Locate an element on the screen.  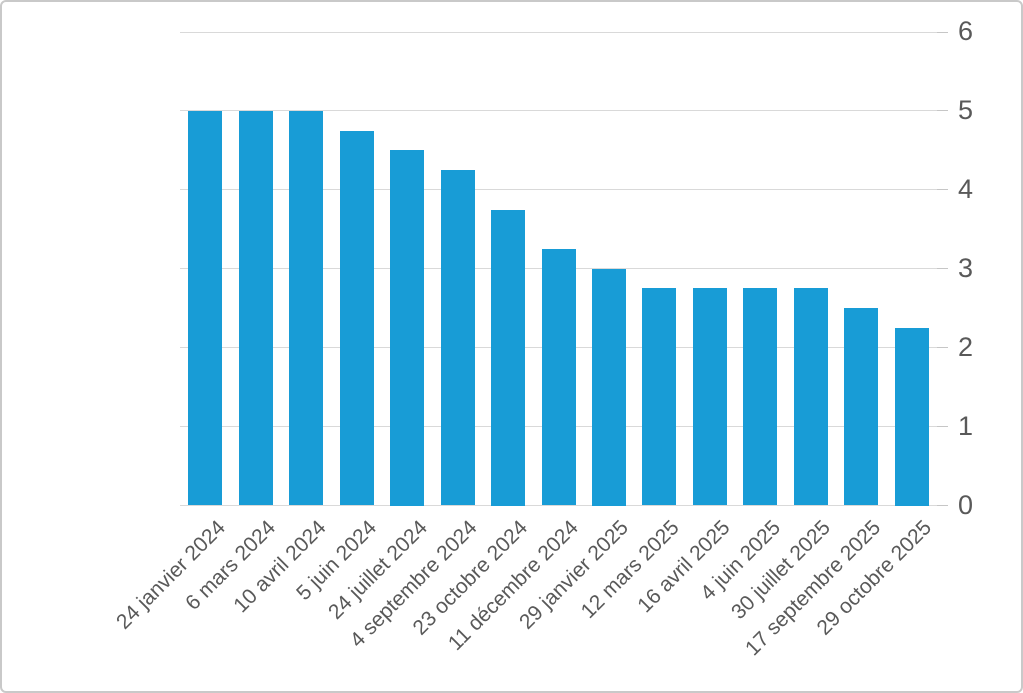
y-axis-label: 4 is located at coordinates (966, 188).